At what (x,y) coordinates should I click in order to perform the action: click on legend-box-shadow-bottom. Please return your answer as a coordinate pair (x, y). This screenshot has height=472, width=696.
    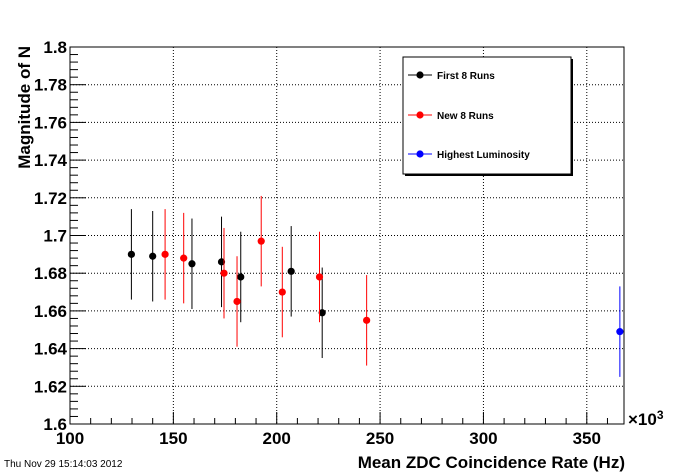
    Looking at the image, I should click on (489, 175).